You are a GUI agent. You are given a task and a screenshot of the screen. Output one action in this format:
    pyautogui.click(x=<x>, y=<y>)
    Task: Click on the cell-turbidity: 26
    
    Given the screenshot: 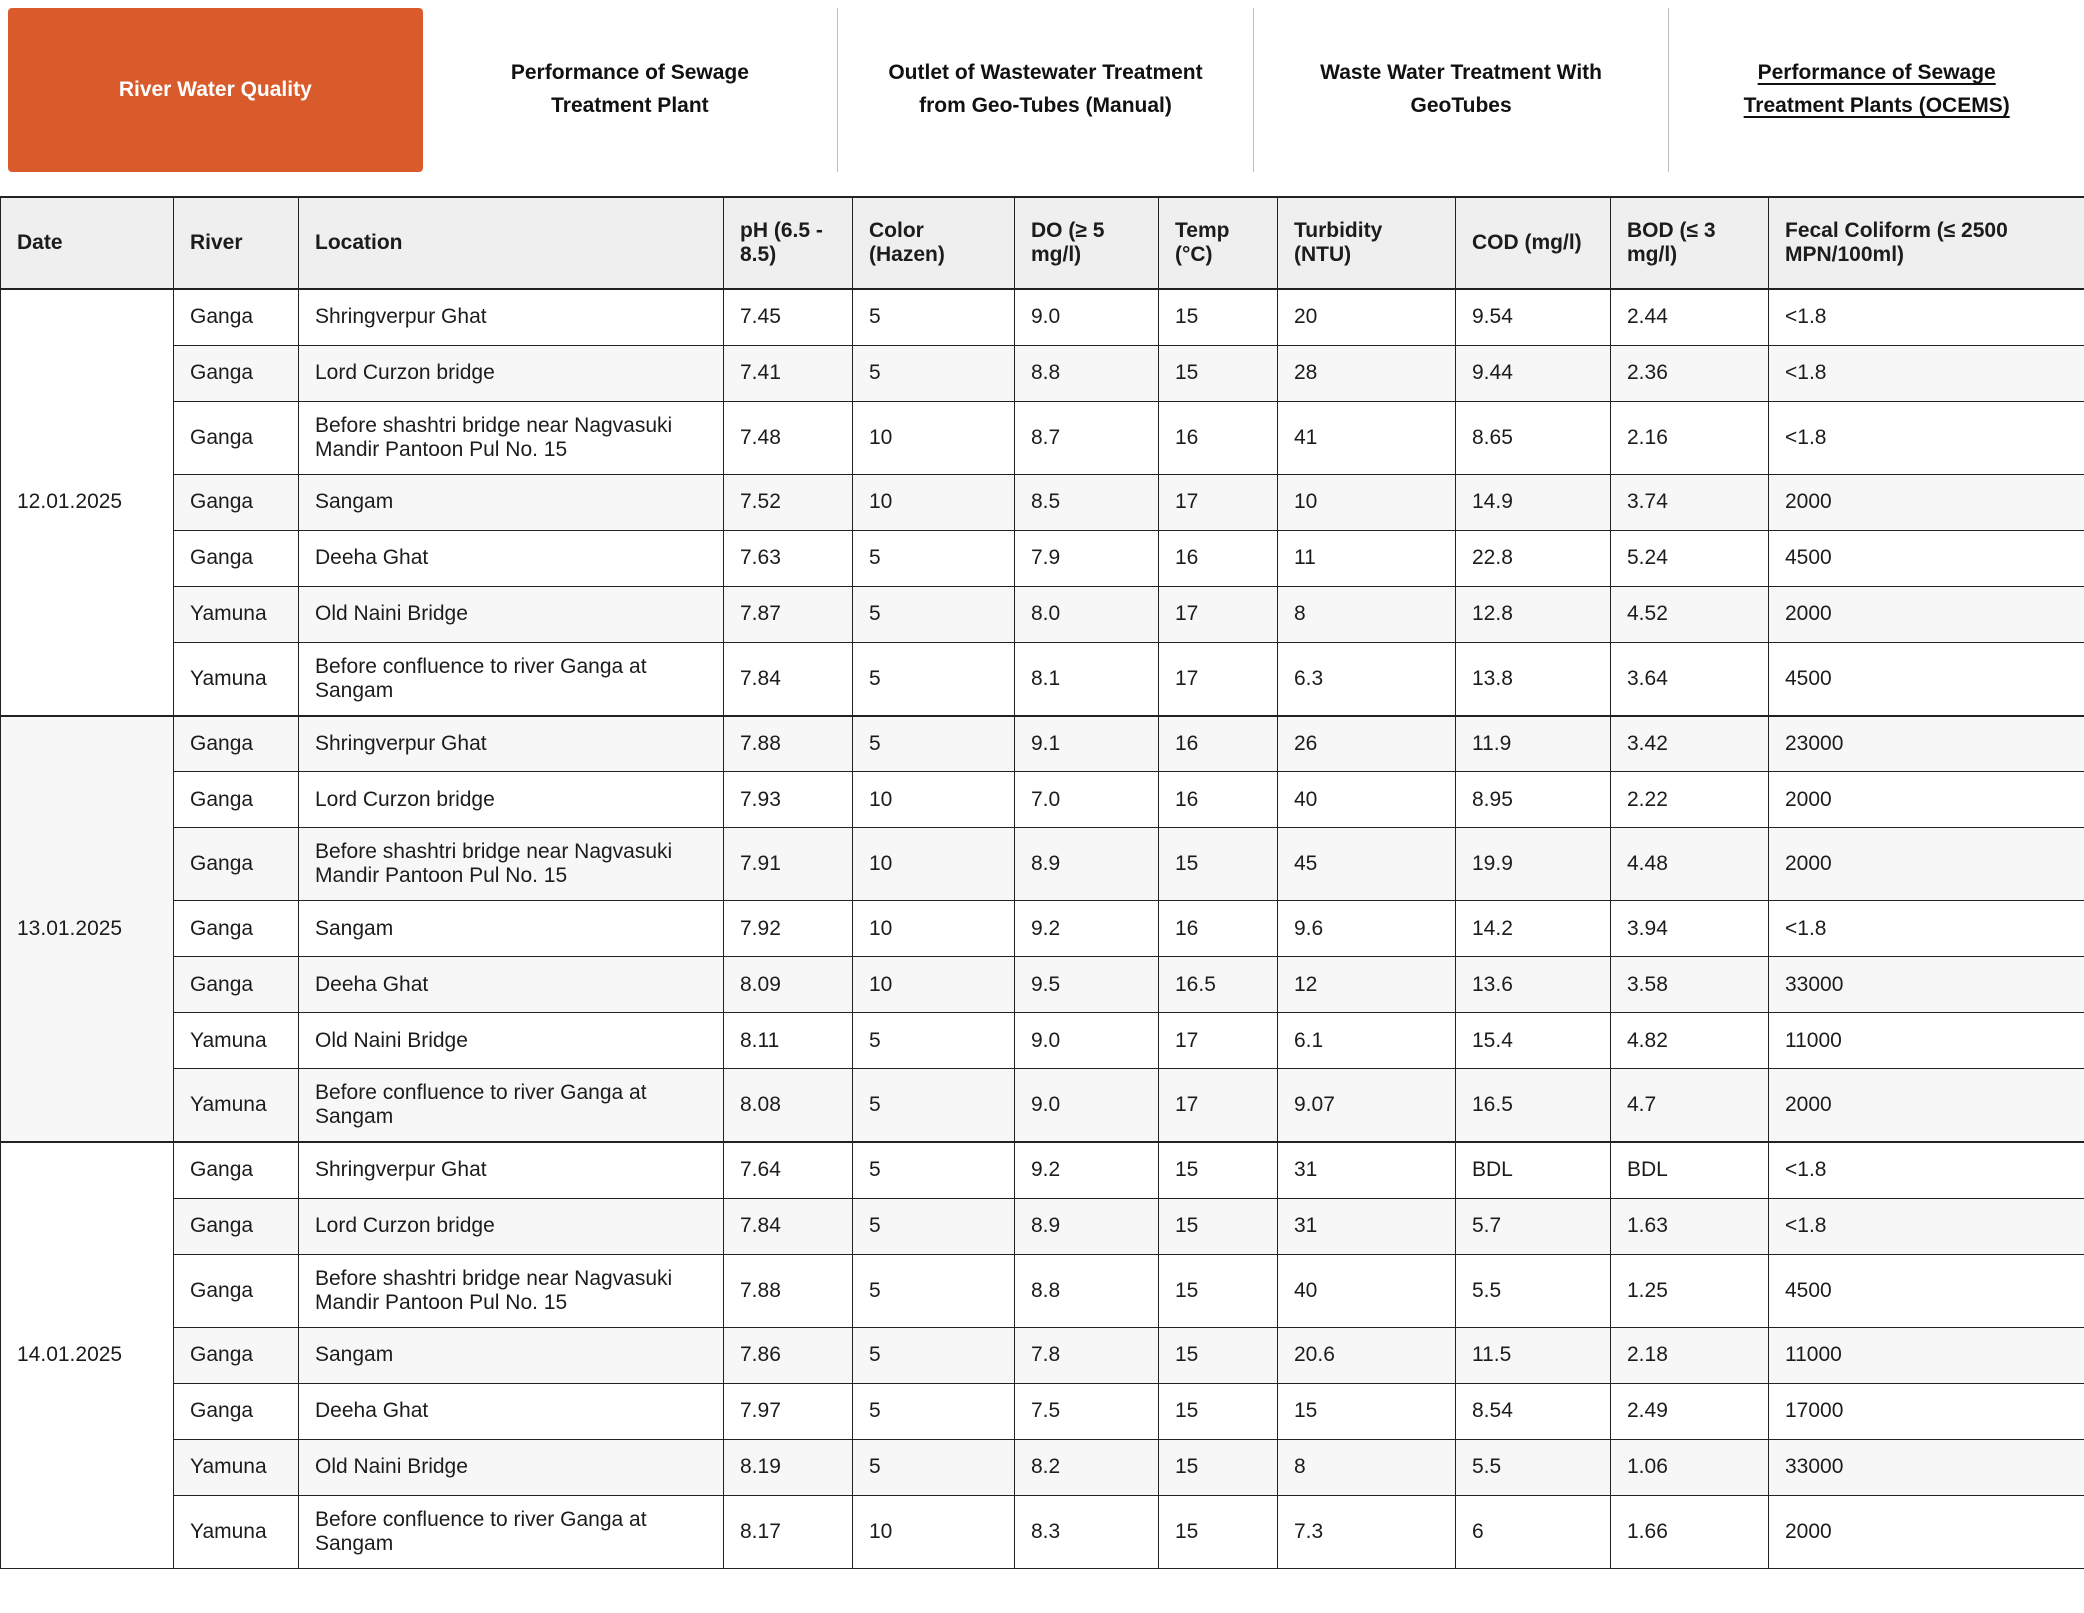 What is the action you would take?
    pyautogui.click(x=1366, y=743)
    